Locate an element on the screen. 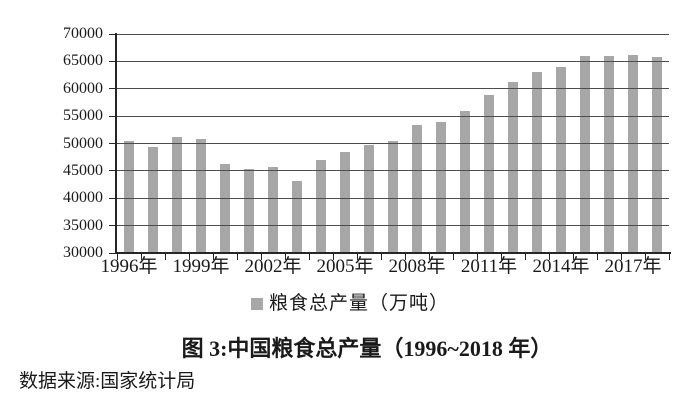 The height and width of the screenshot is (416, 700). y-axis-label: 60000 is located at coordinates (83, 88).